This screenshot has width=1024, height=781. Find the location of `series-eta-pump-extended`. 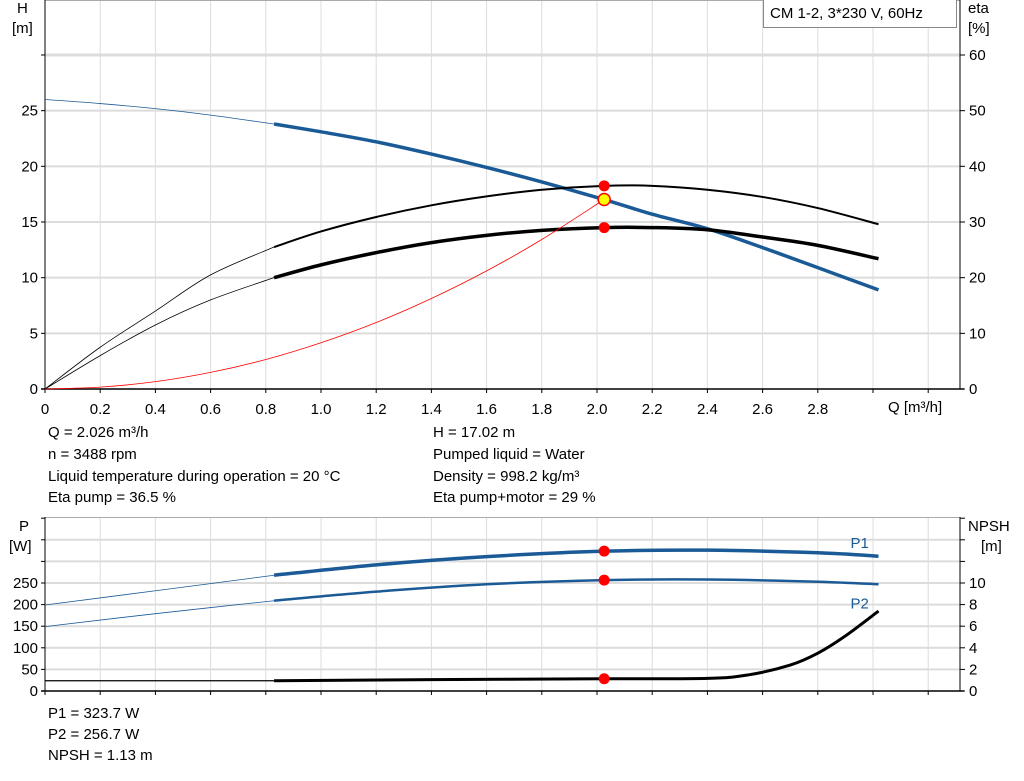

series-eta-pump-extended is located at coordinates (159, 318).